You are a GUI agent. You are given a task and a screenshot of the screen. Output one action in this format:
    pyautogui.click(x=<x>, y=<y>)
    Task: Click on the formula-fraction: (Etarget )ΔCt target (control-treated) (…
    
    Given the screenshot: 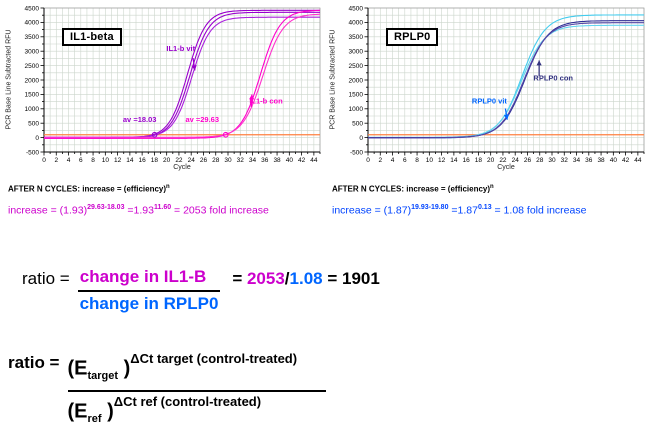 What is the action you would take?
    pyautogui.click(x=196, y=388)
    